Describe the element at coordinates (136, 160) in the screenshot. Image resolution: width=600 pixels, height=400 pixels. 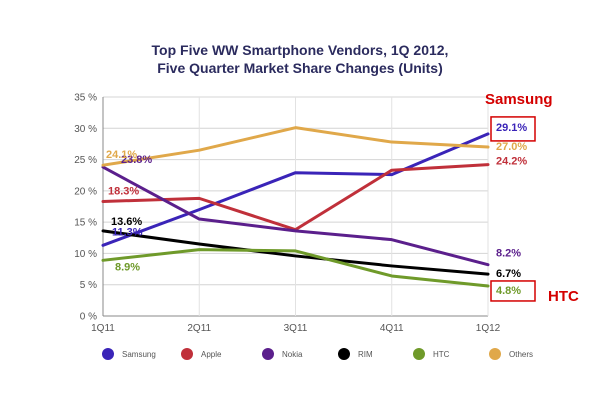
I see `data-label-start-nokia: 23.8%` at that location.